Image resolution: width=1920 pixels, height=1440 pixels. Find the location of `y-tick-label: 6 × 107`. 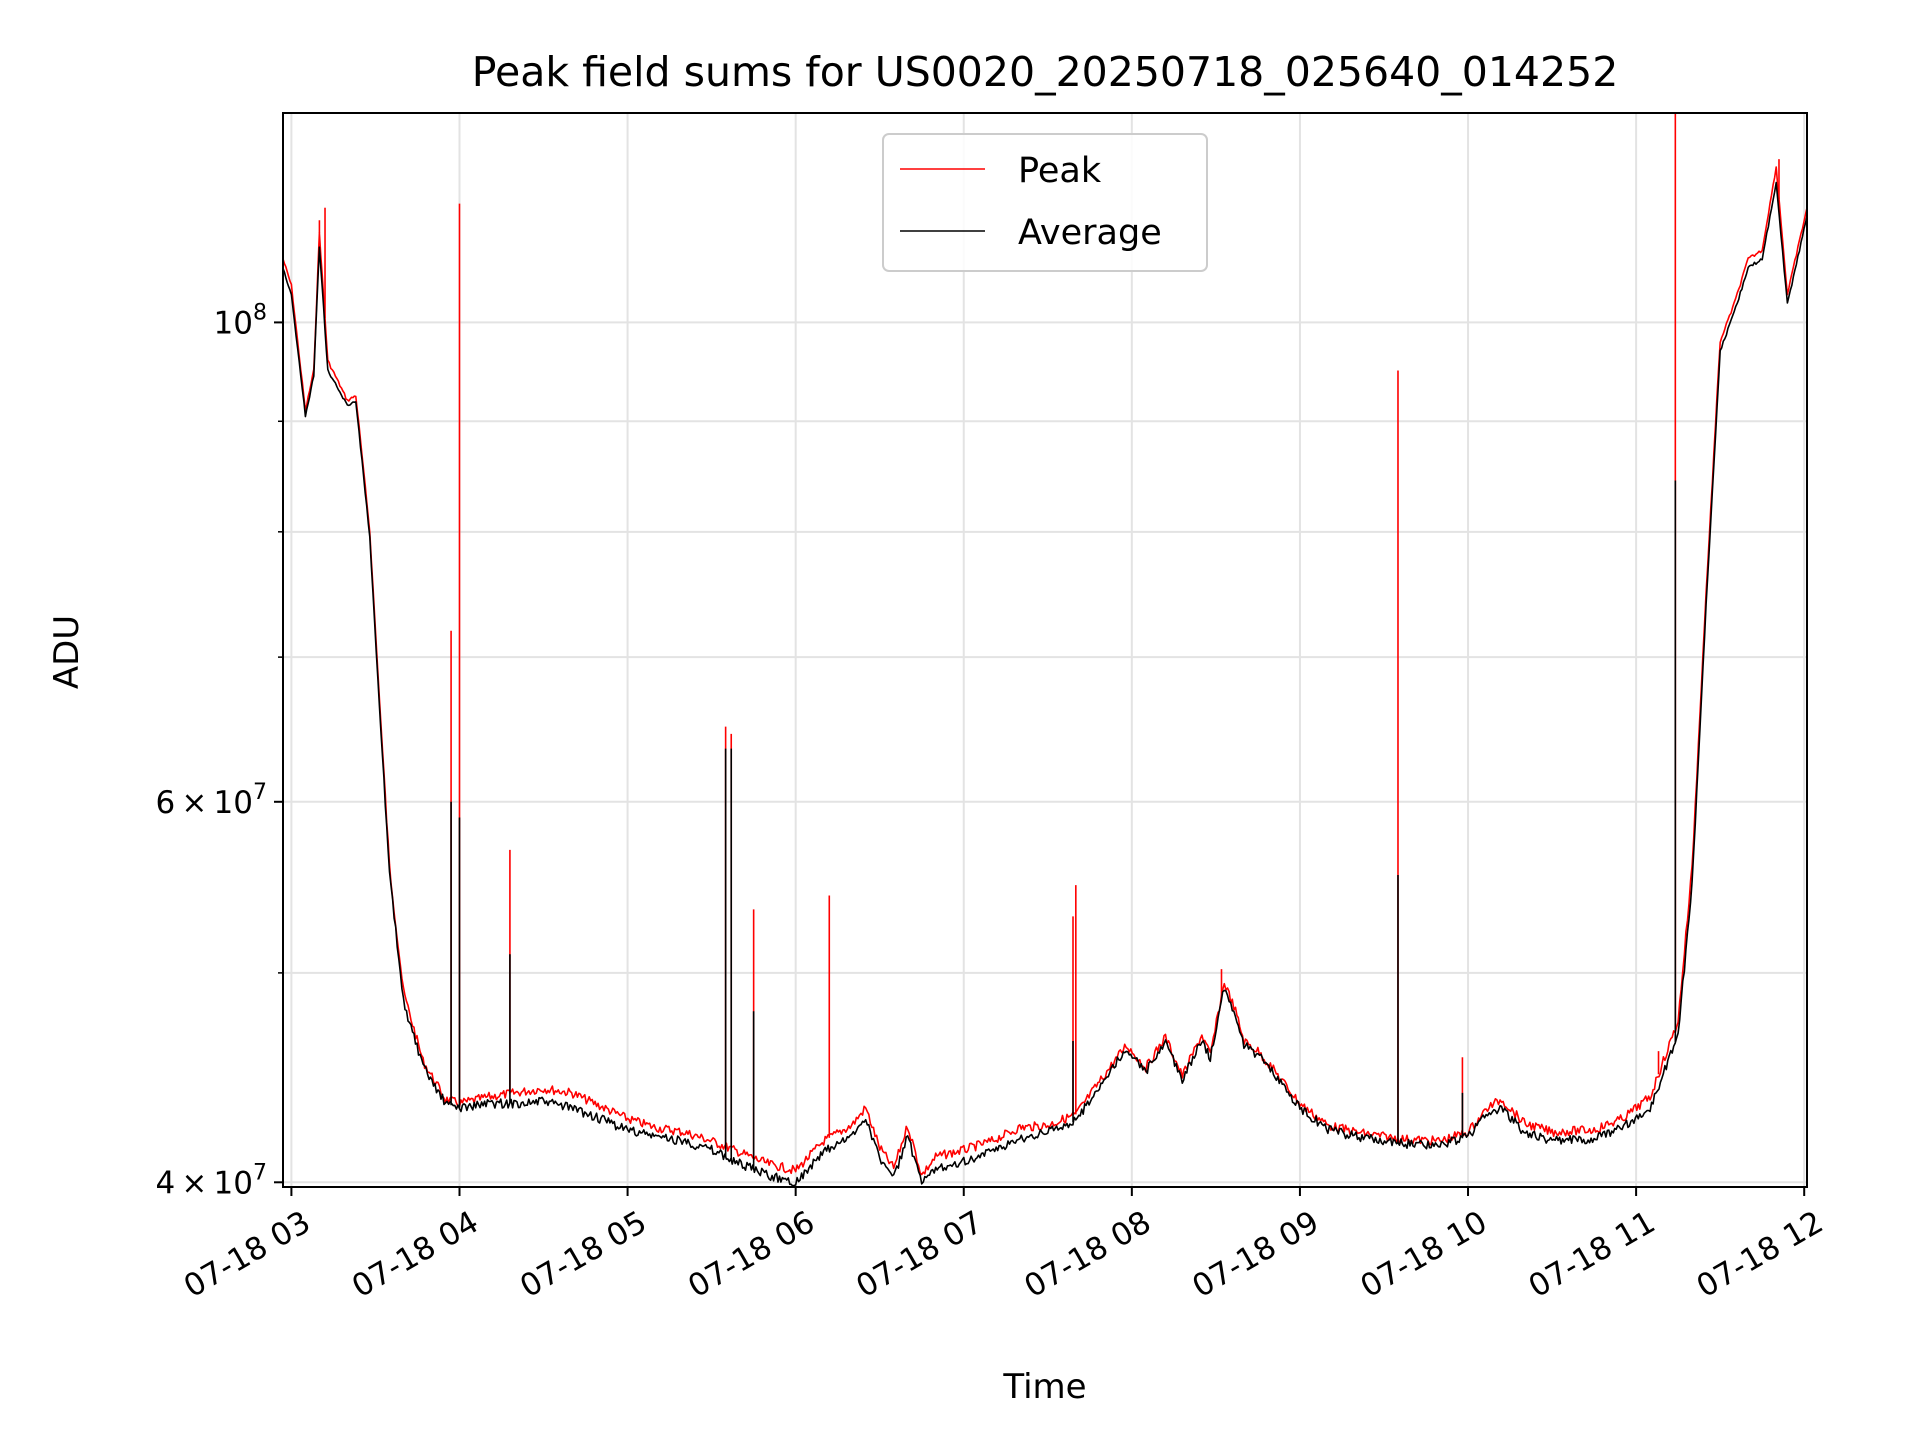

y-tick-label: 6 × 107 is located at coordinates (211, 800).